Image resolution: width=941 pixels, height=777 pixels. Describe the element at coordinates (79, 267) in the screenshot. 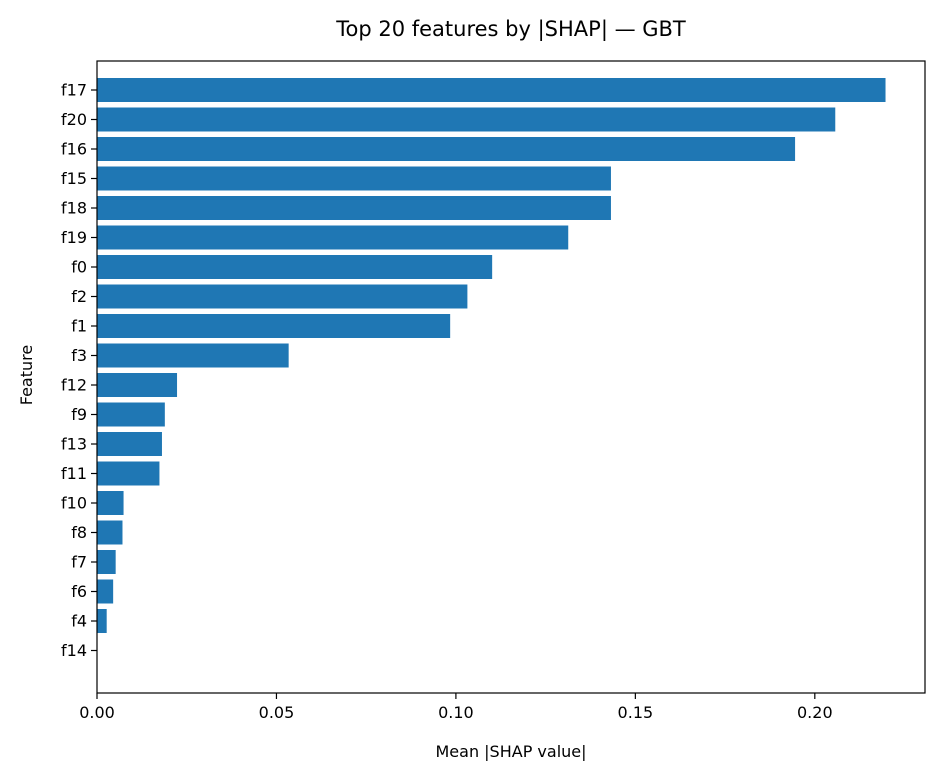

I see `y-tick-label: f0` at that location.